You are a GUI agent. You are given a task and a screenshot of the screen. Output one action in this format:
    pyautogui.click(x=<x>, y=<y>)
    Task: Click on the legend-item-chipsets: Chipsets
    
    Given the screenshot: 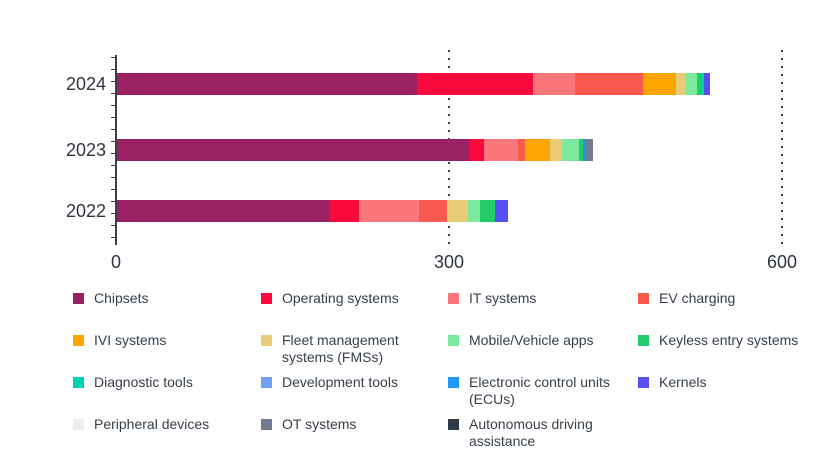 What is the action you would take?
    pyautogui.click(x=110, y=298)
    